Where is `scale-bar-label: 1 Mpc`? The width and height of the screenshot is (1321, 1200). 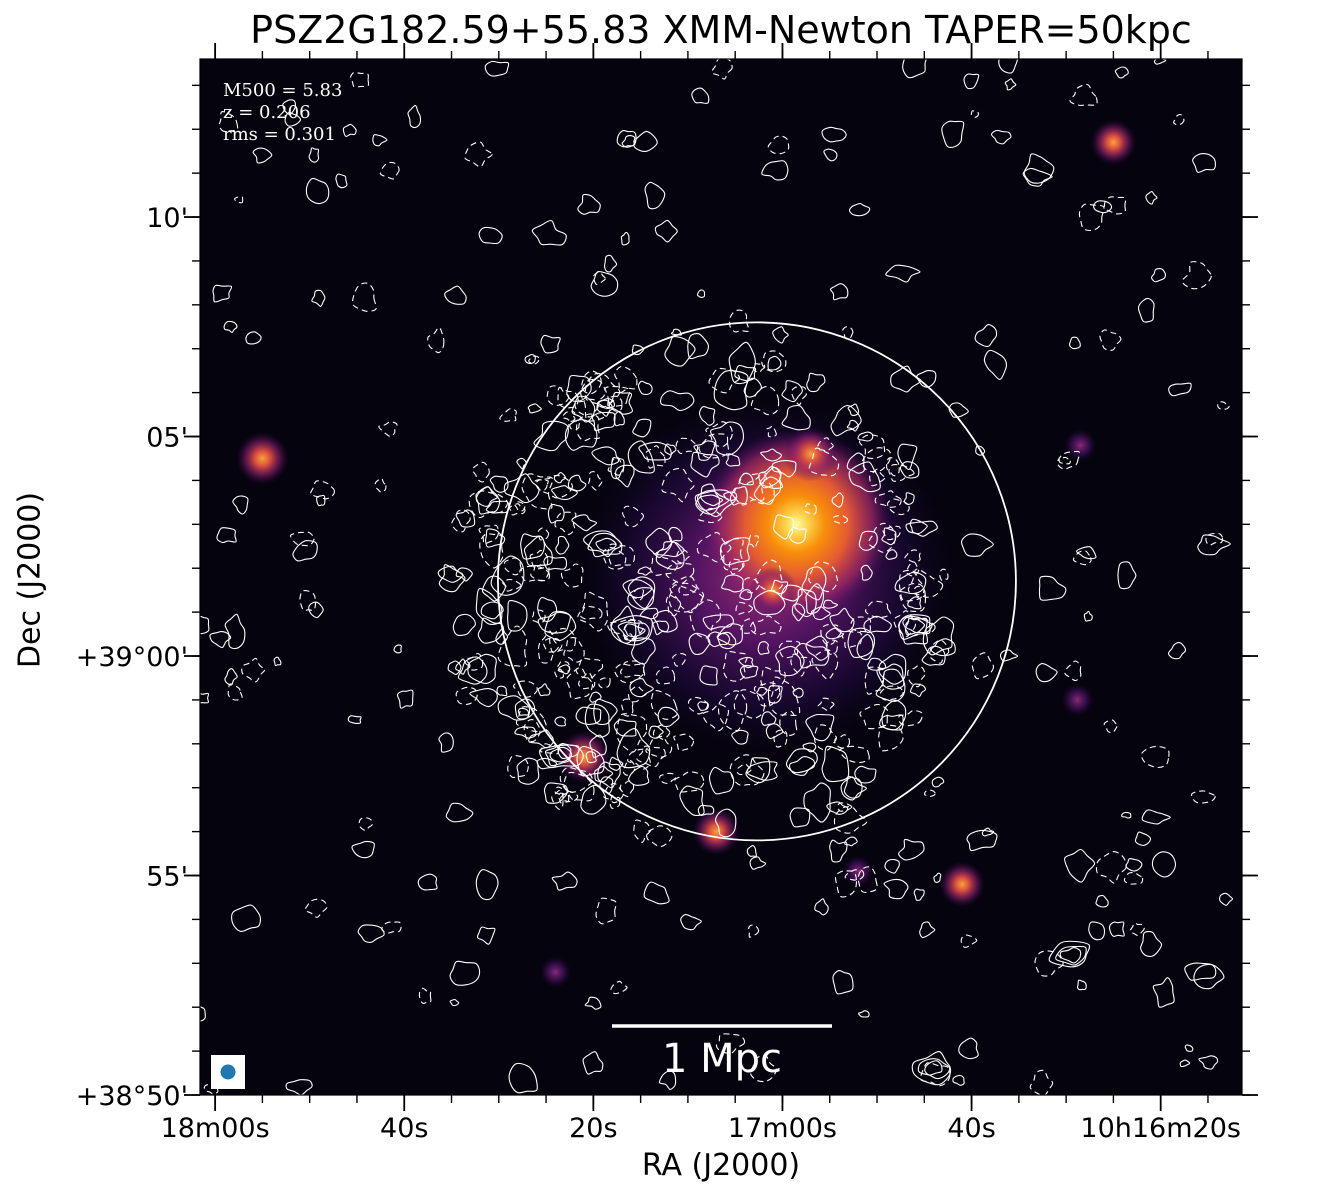
scale-bar-label: 1 Mpc is located at coordinates (722, 1059).